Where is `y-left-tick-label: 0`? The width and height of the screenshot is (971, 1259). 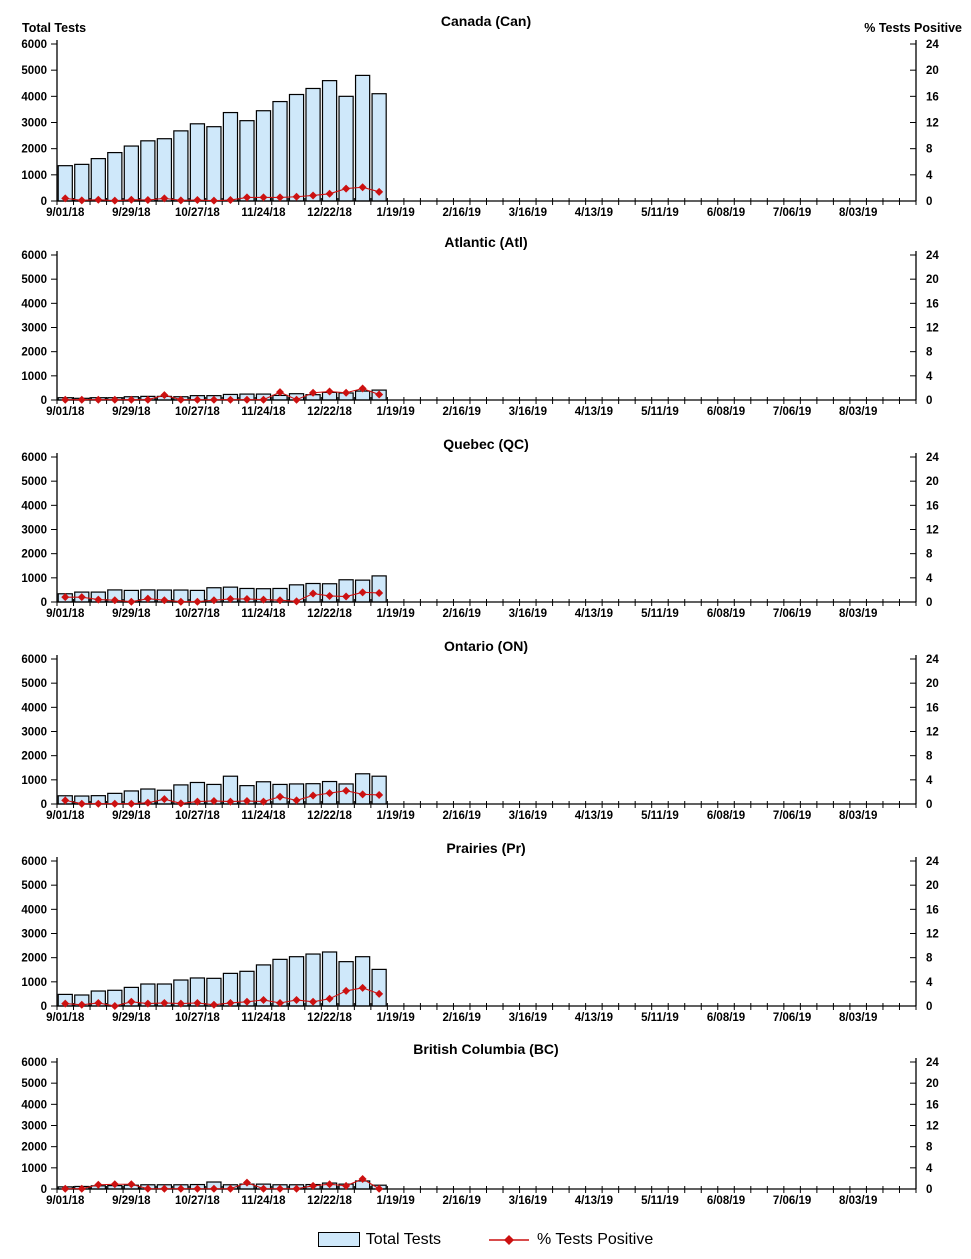 y-left-tick-label: 0 is located at coordinates (44, 805).